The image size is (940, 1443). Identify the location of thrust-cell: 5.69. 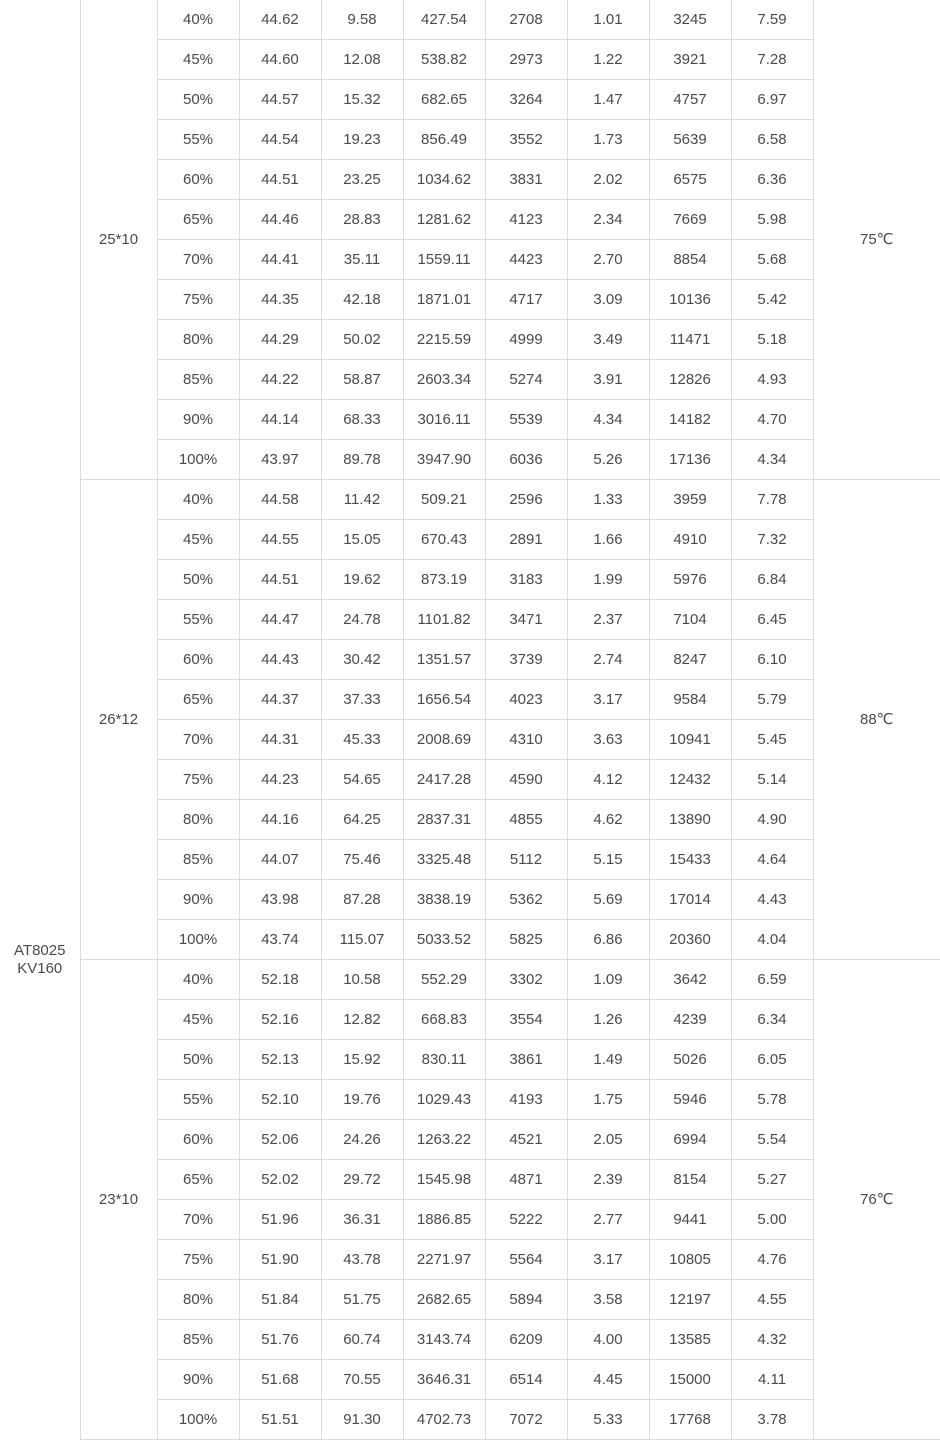
(608, 899).